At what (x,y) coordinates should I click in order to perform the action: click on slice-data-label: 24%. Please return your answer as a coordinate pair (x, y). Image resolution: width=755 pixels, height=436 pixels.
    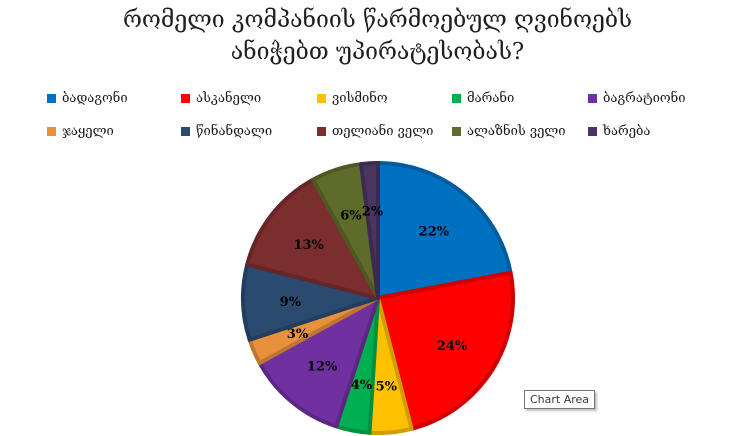
    Looking at the image, I should click on (452, 346).